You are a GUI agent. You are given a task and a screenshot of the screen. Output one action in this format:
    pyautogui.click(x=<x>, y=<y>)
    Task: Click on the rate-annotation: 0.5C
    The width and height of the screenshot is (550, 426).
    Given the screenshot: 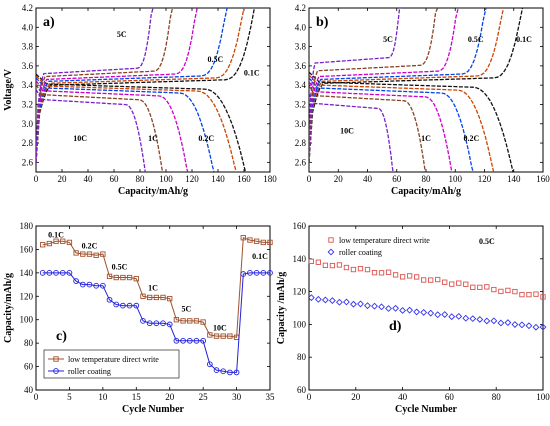 What is the action you would take?
    pyautogui.click(x=487, y=241)
    